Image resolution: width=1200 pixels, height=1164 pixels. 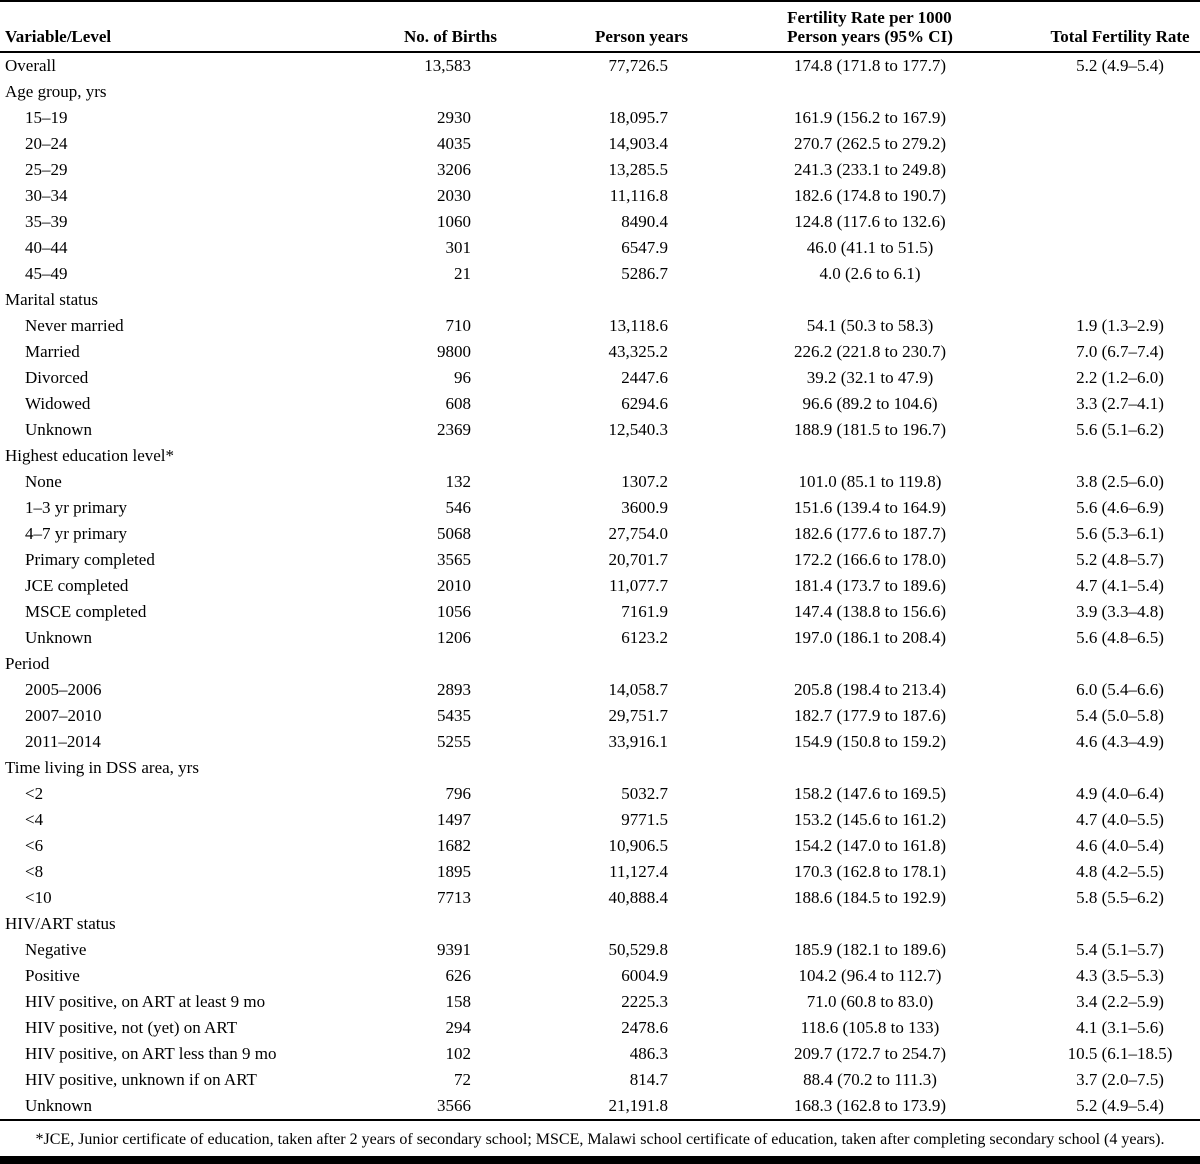 What do you see at coordinates (46, 273) in the screenshot?
I see `cell-variable-level: 45–49` at bounding box center [46, 273].